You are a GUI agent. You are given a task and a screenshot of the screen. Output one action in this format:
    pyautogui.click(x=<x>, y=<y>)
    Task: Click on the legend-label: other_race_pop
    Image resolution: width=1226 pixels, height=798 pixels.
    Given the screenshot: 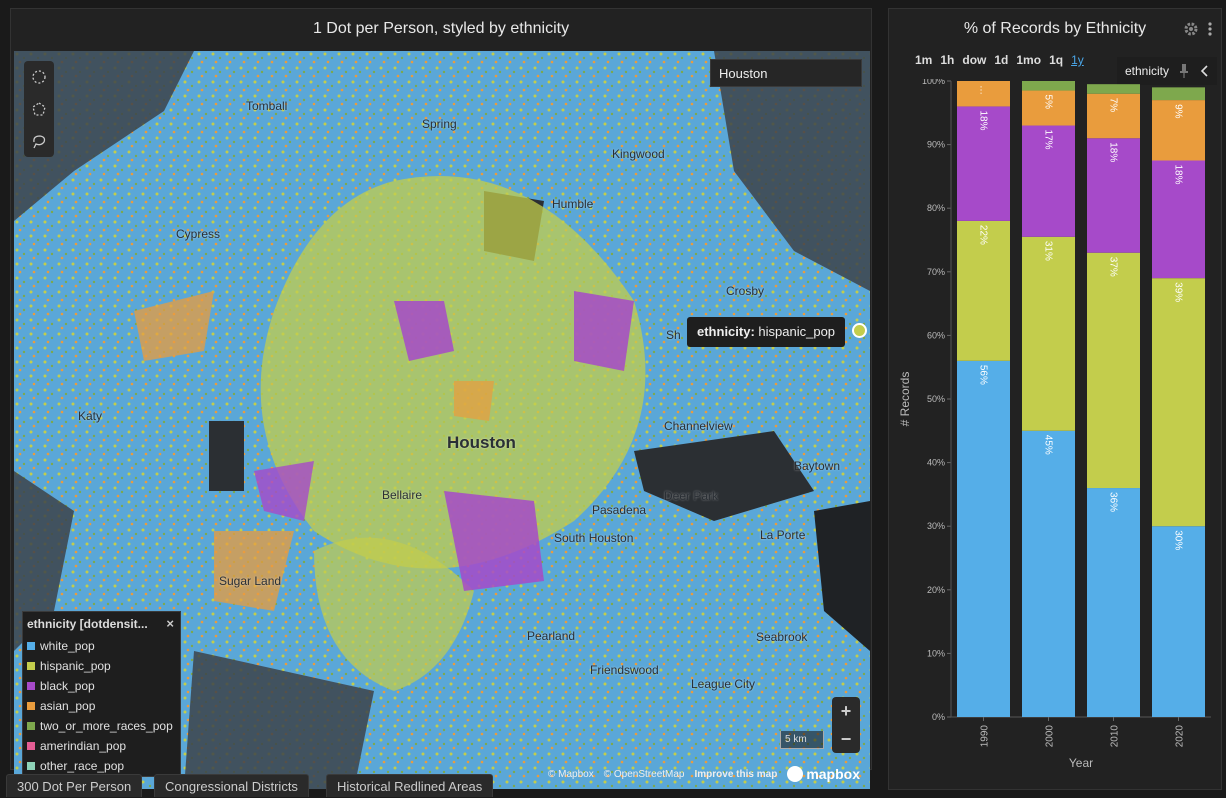 What is the action you would take?
    pyautogui.click(x=82, y=766)
    